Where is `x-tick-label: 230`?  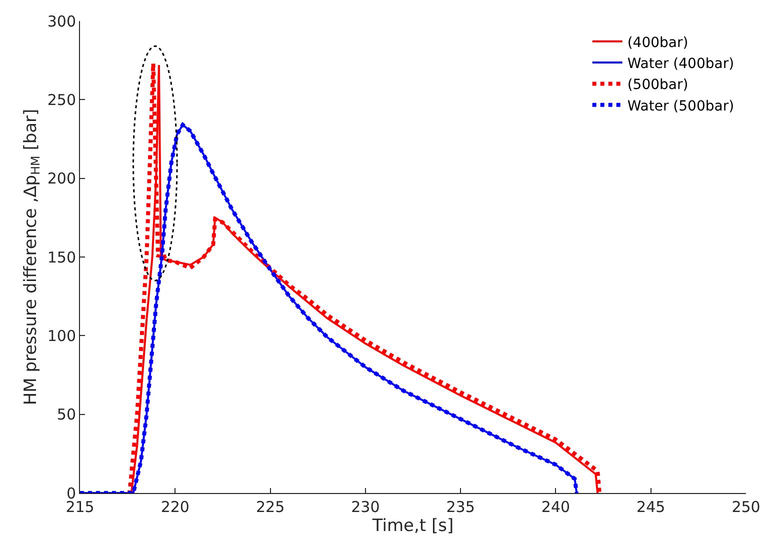 x-tick-label: 230 is located at coordinates (365, 507).